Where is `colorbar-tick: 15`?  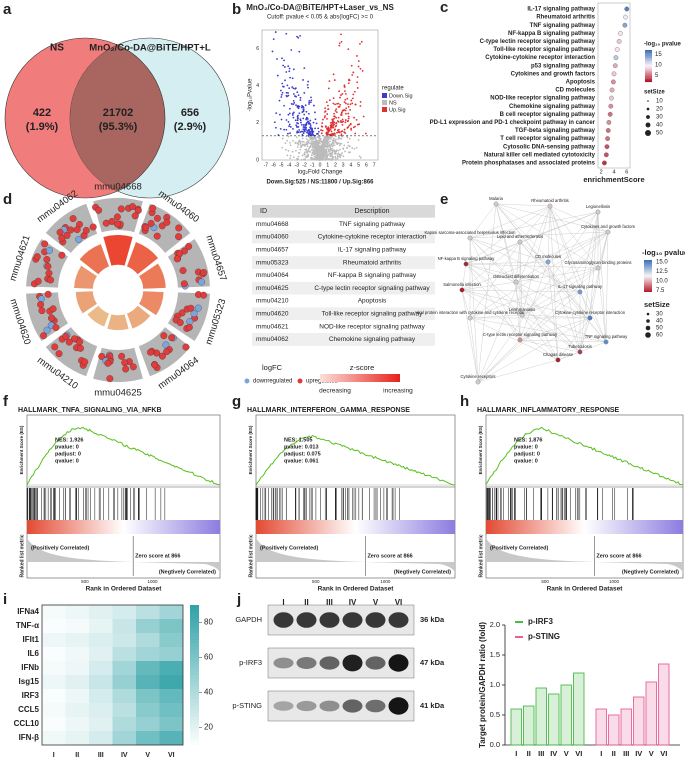
colorbar-tick: 15 is located at coordinates (658, 55).